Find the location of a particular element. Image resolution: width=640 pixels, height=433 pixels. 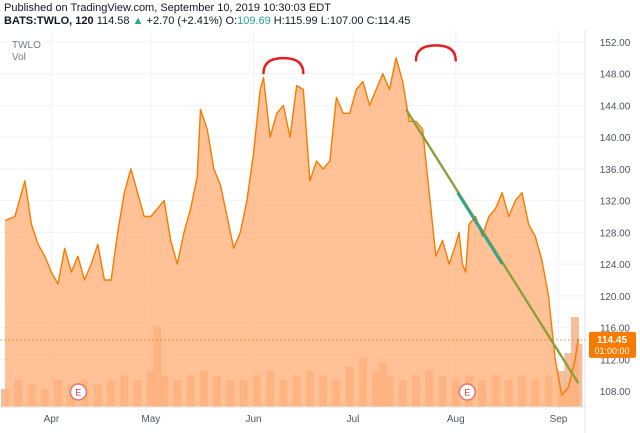

y-tick-label: 148.00 is located at coordinates (615, 75).